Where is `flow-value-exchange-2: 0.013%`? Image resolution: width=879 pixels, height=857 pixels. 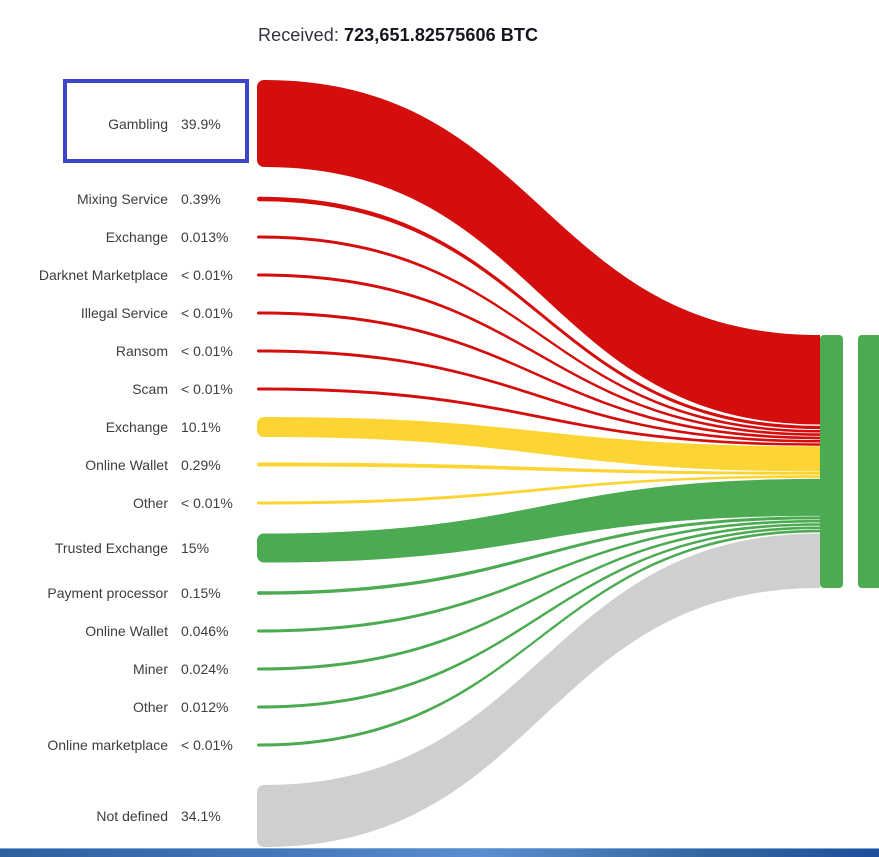 flow-value-exchange-2: 0.013% is located at coordinates (205, 237).